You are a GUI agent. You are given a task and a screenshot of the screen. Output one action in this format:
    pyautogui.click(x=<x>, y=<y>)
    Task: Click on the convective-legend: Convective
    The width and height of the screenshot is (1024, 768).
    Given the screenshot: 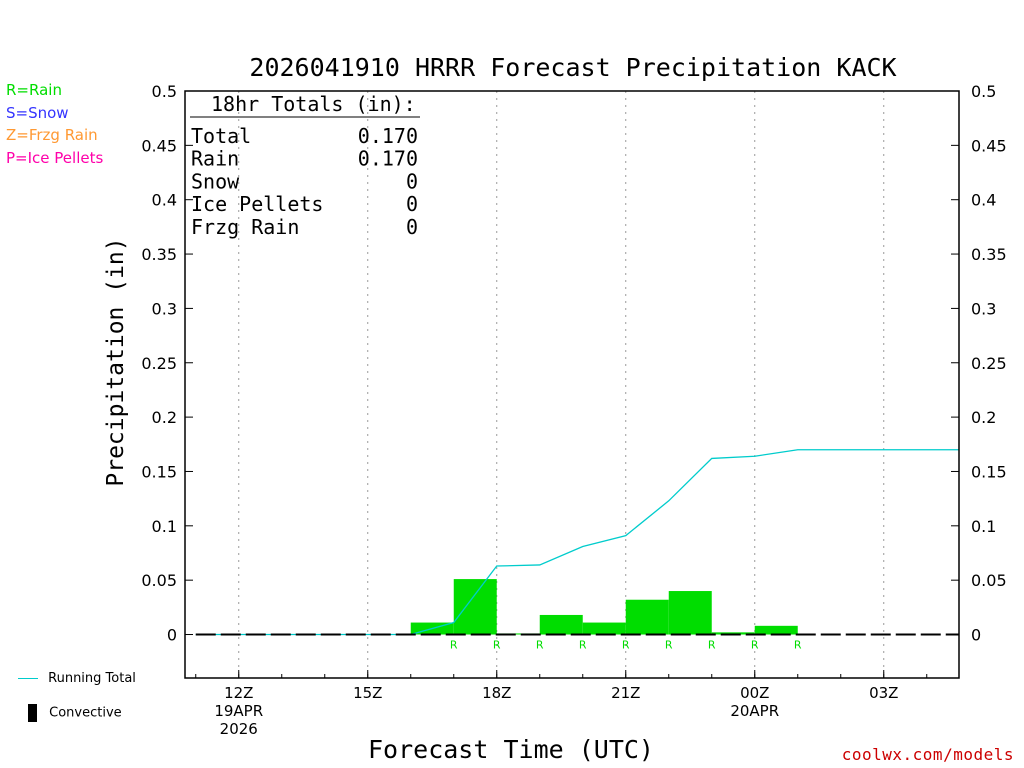 What is the action you would take?
    pyautogui.click(x=75, y=713)
    